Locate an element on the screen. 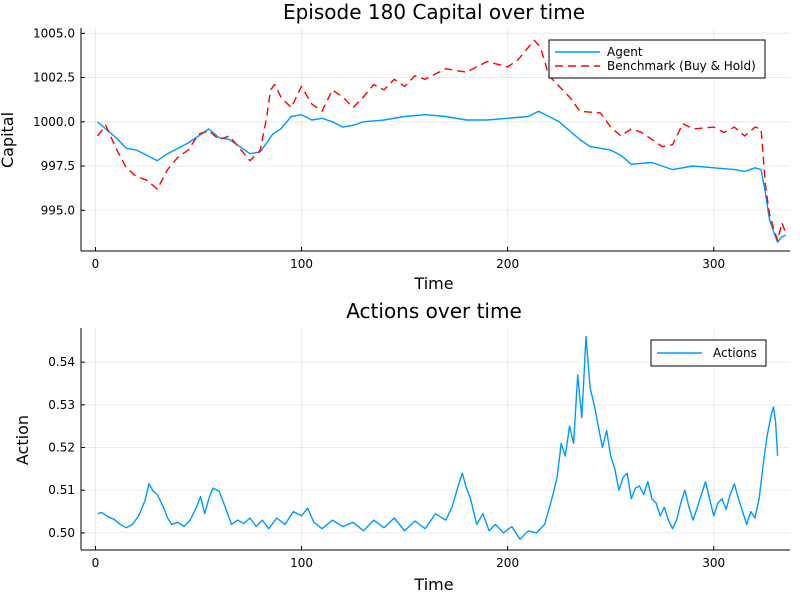 The height and width of the screenshot is (600, 800). actions-y-axis-label: Action is located at coordinates (22, 440).